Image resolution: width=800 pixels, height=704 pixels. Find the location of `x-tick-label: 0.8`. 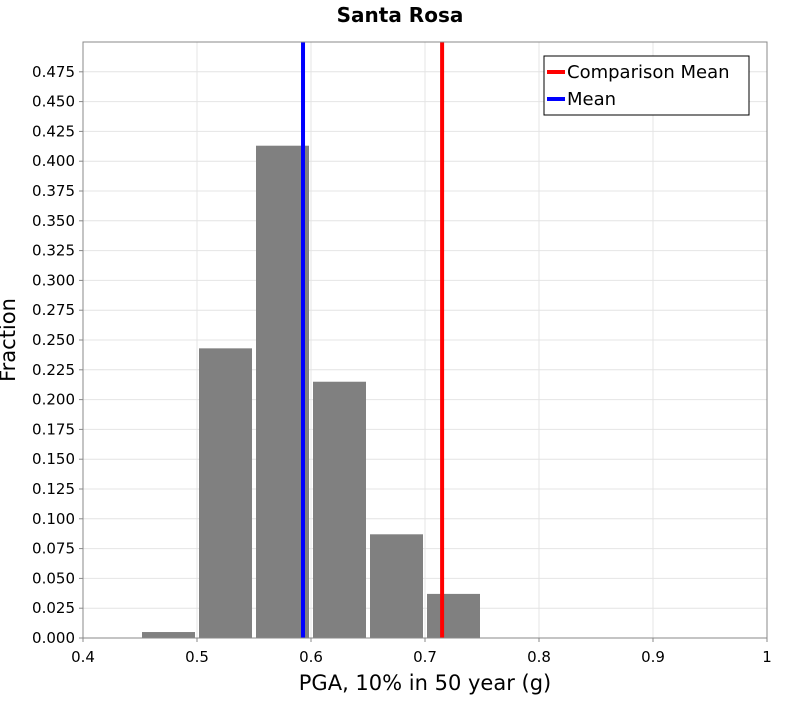

x-tick-label: 0.8 is located at coordinates (539, 657).